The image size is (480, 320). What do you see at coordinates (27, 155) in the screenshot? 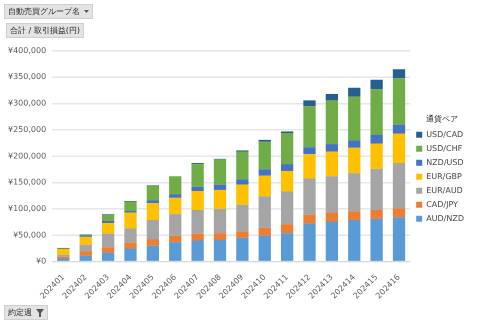
I see `y-tick-label: ¥200,000` at bounding box center [27, 155].